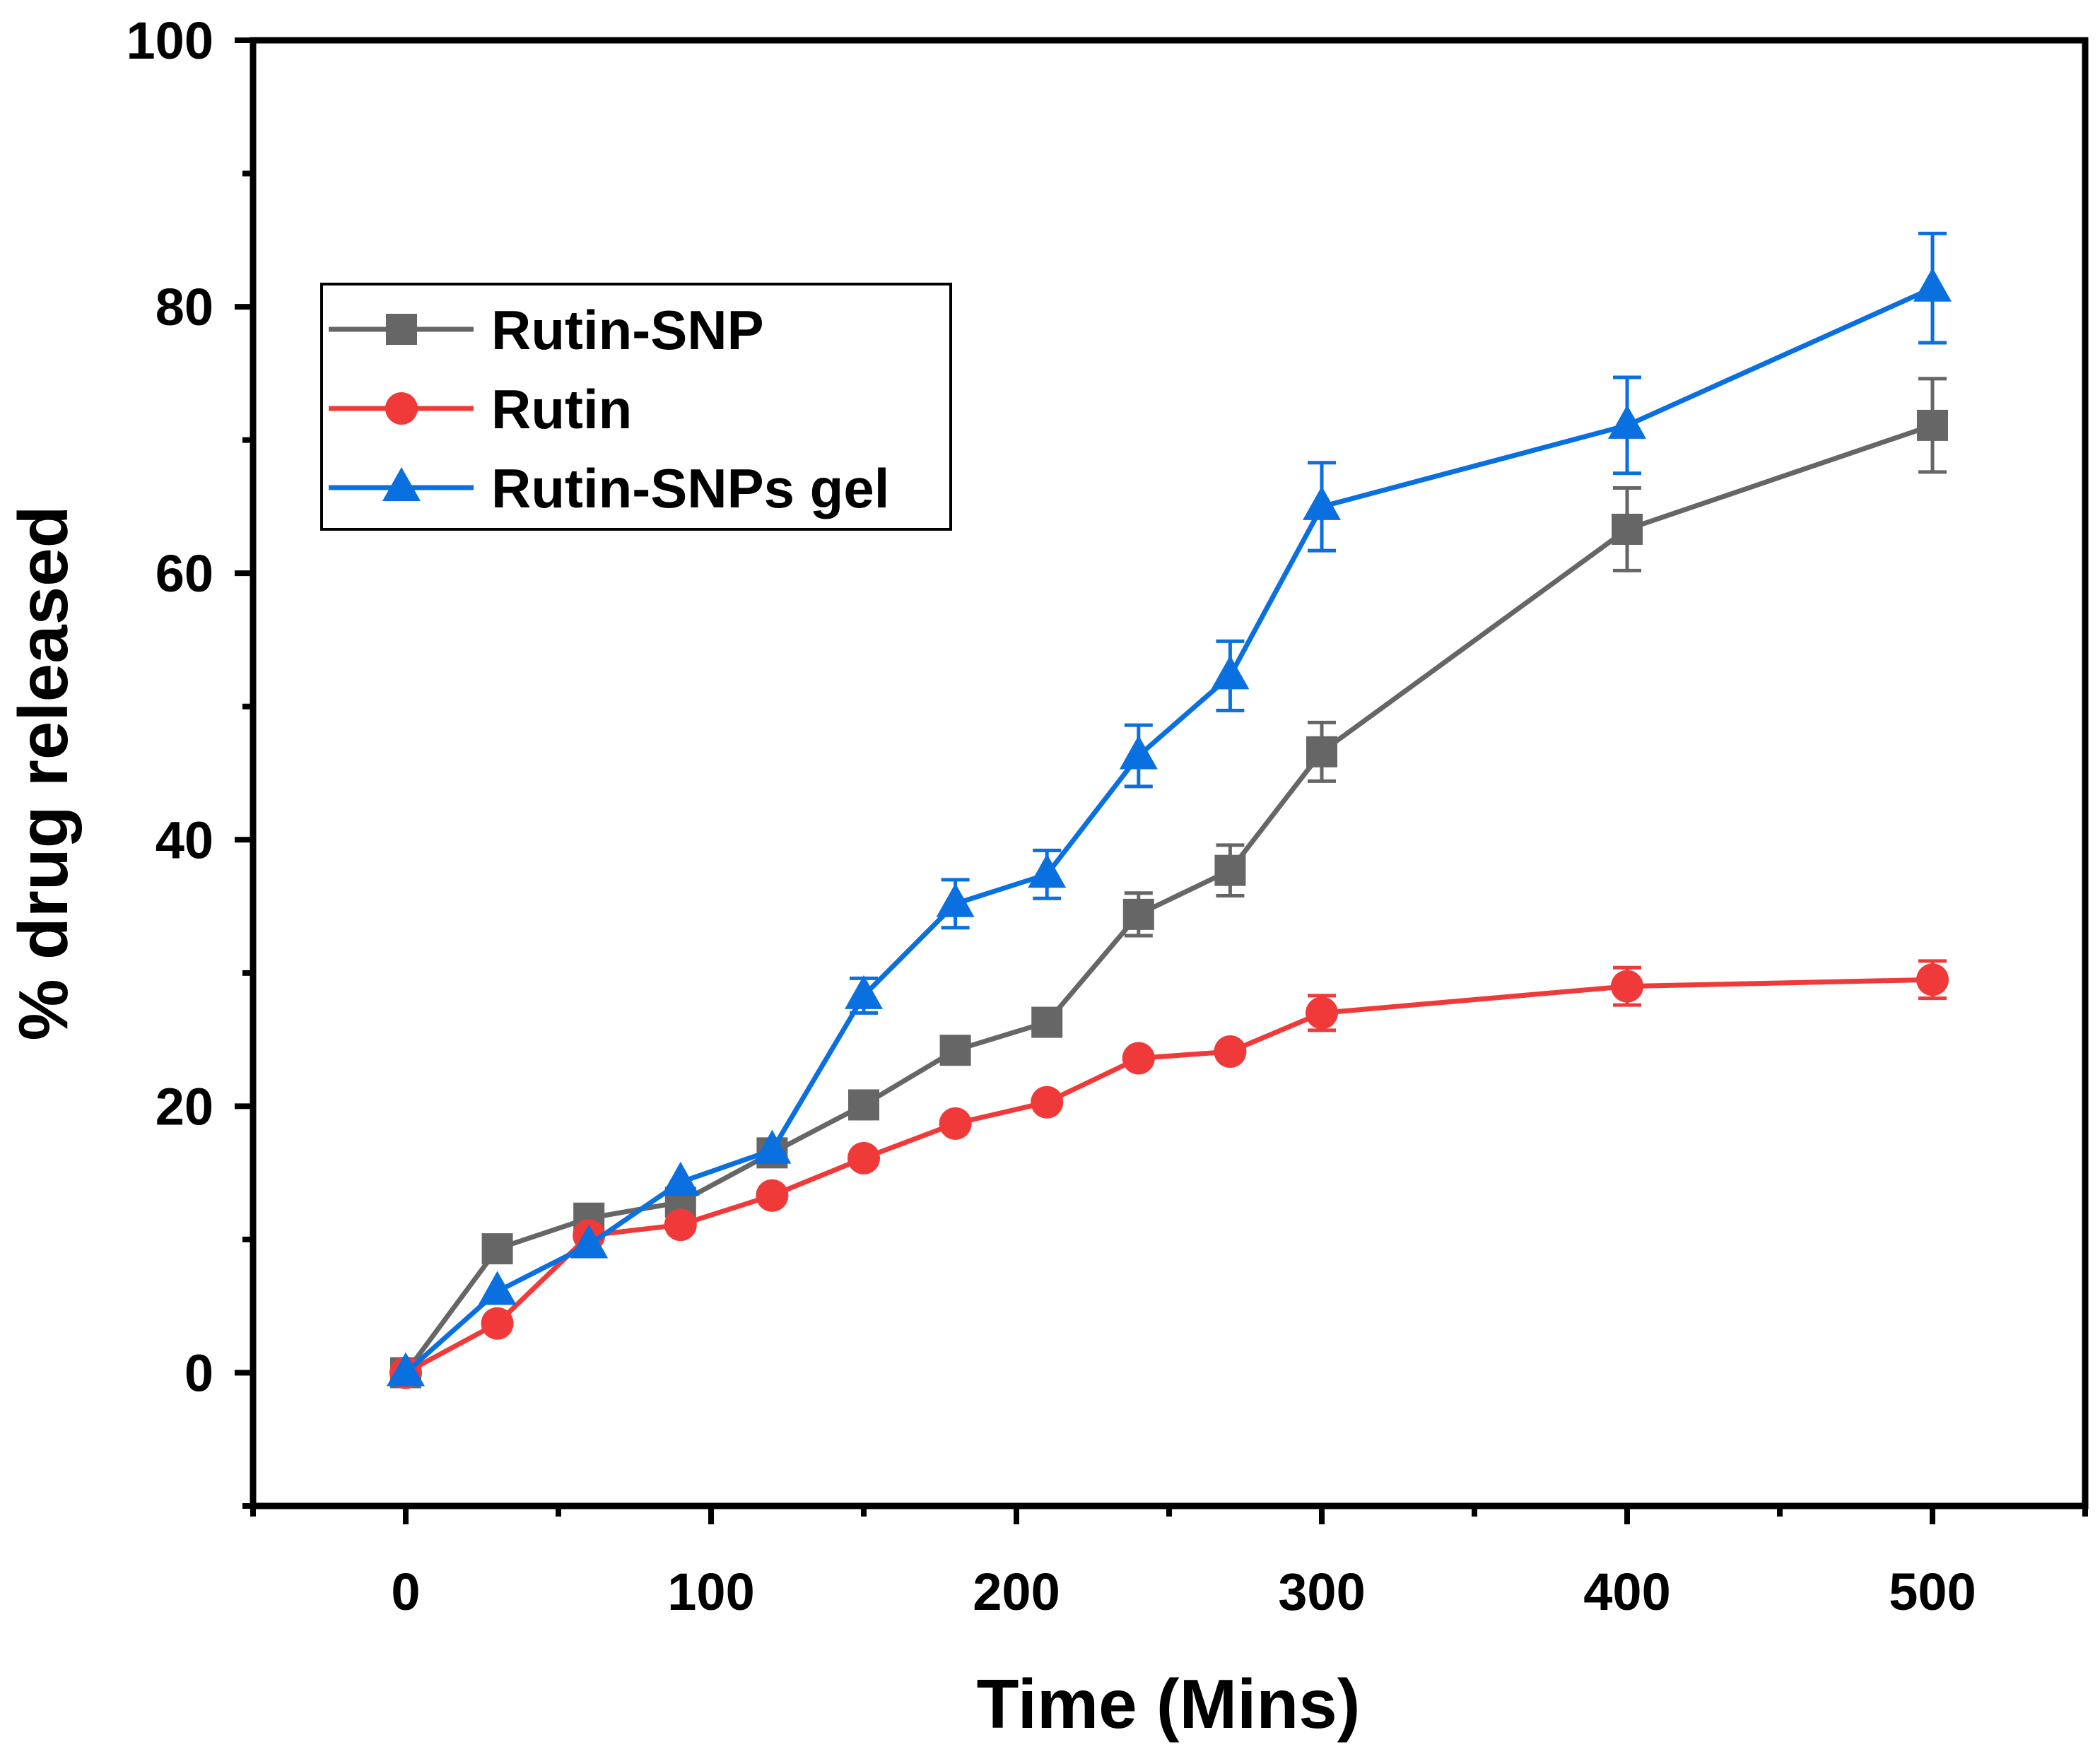 Image resolution: width=2100 pixels, height=1754 pixels. Describe the element at coordinates (1626, 1592) in the screenshot. I see `x-tick-label: 400` at that location.